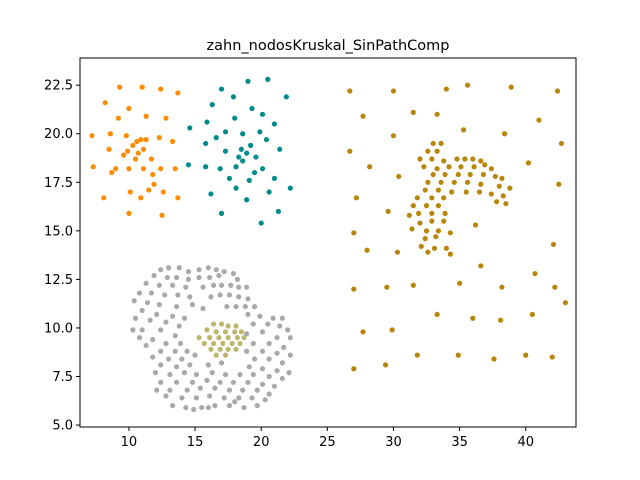 Image resolution: width=640 pixels, height=480 pixels. I want to click on x-tick-label: 35, so click(459, 442).